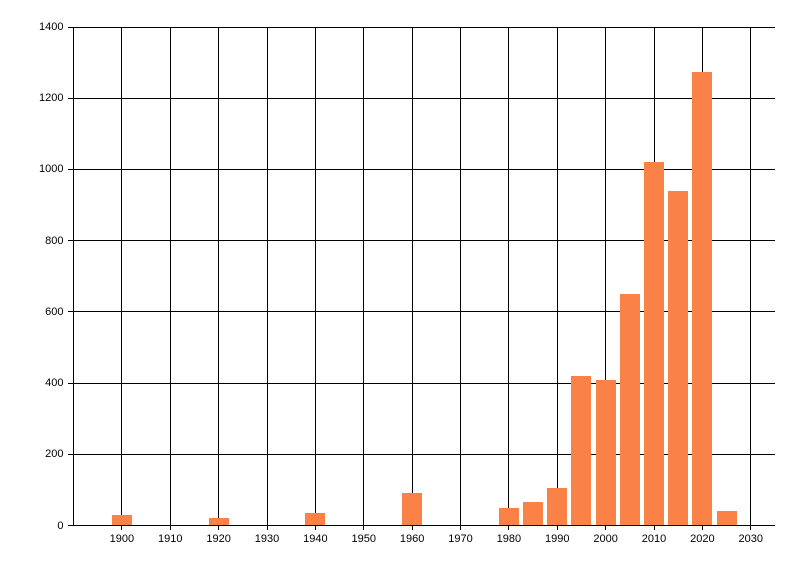 The image size is (800, 576). I want to click on bar-2000, so click(605, 452).